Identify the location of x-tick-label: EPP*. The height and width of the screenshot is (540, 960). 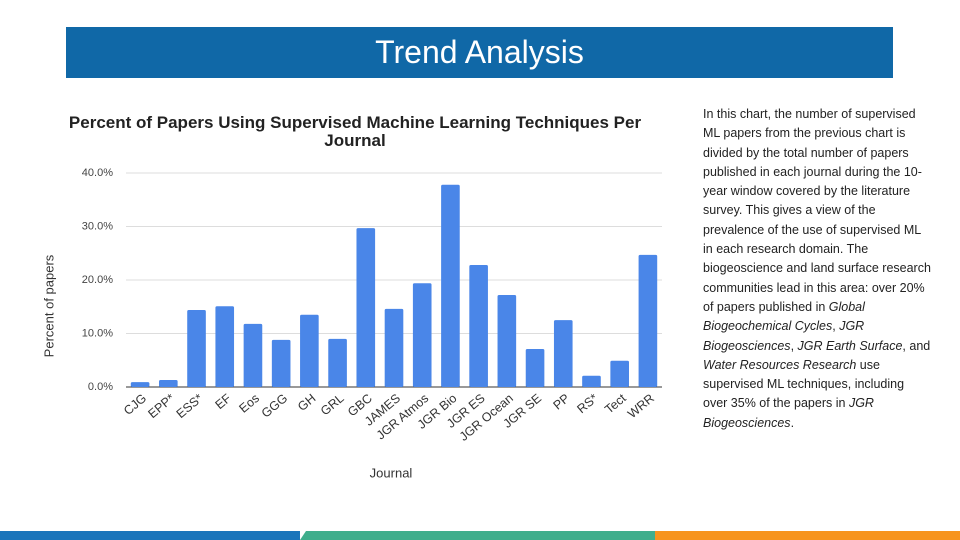
(161, 406).